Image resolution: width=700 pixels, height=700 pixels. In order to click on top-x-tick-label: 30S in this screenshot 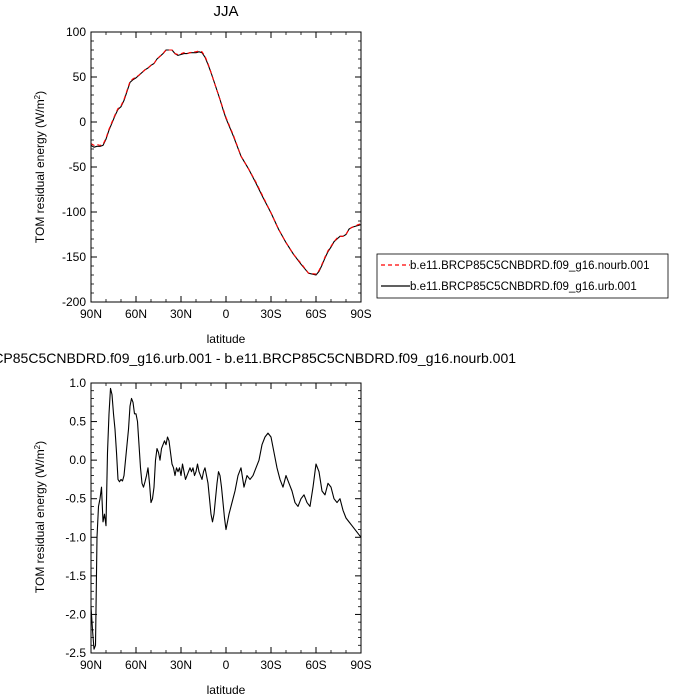, I will do `click(270, 314)`.